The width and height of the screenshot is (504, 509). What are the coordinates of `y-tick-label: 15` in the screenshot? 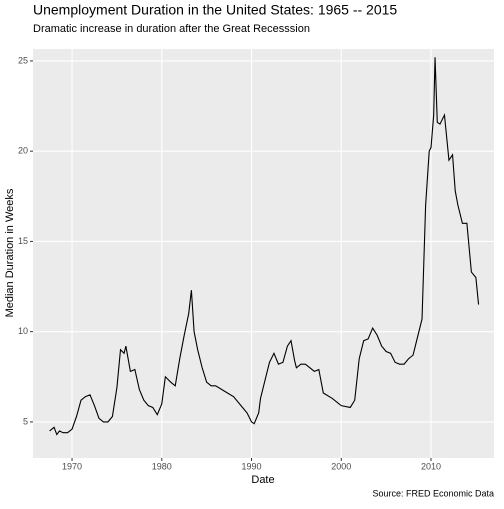 It's located at (23, 241).